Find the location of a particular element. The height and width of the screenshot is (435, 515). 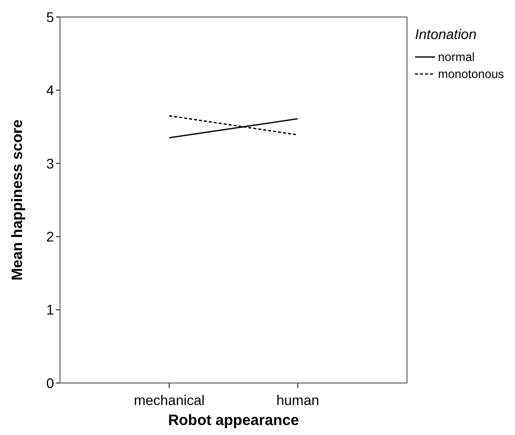

y-tick-label: 1 is located at coordinates (50, 310).